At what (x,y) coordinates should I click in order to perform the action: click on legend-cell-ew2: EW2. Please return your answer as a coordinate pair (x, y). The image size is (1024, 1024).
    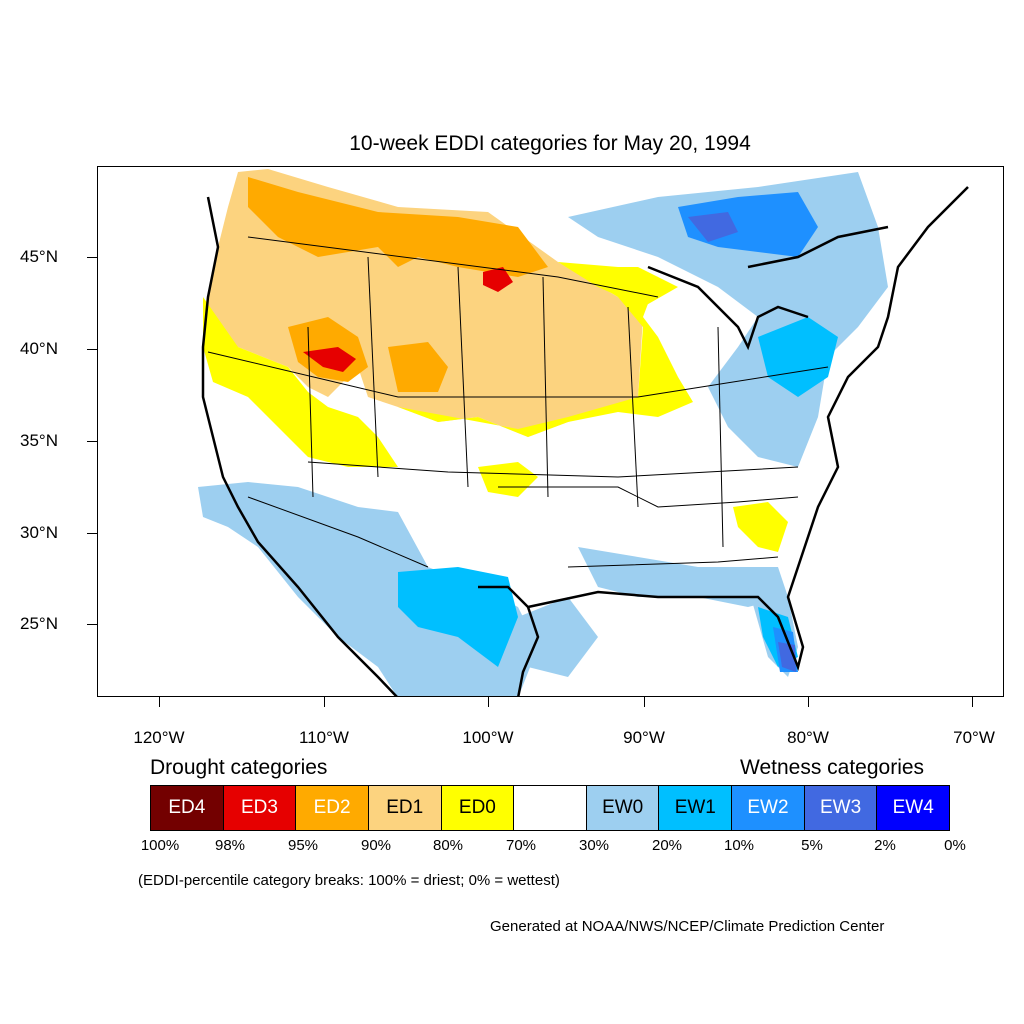
    Looking at the image, I should click on (768, 808).